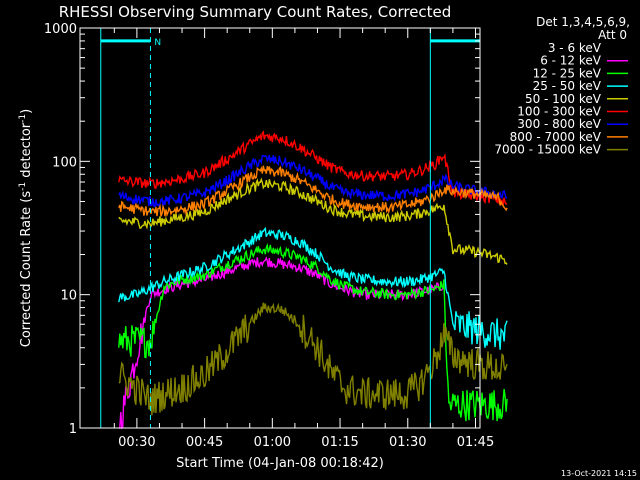  I want to click on x-tick-label: 00:45, so click(204, 442).